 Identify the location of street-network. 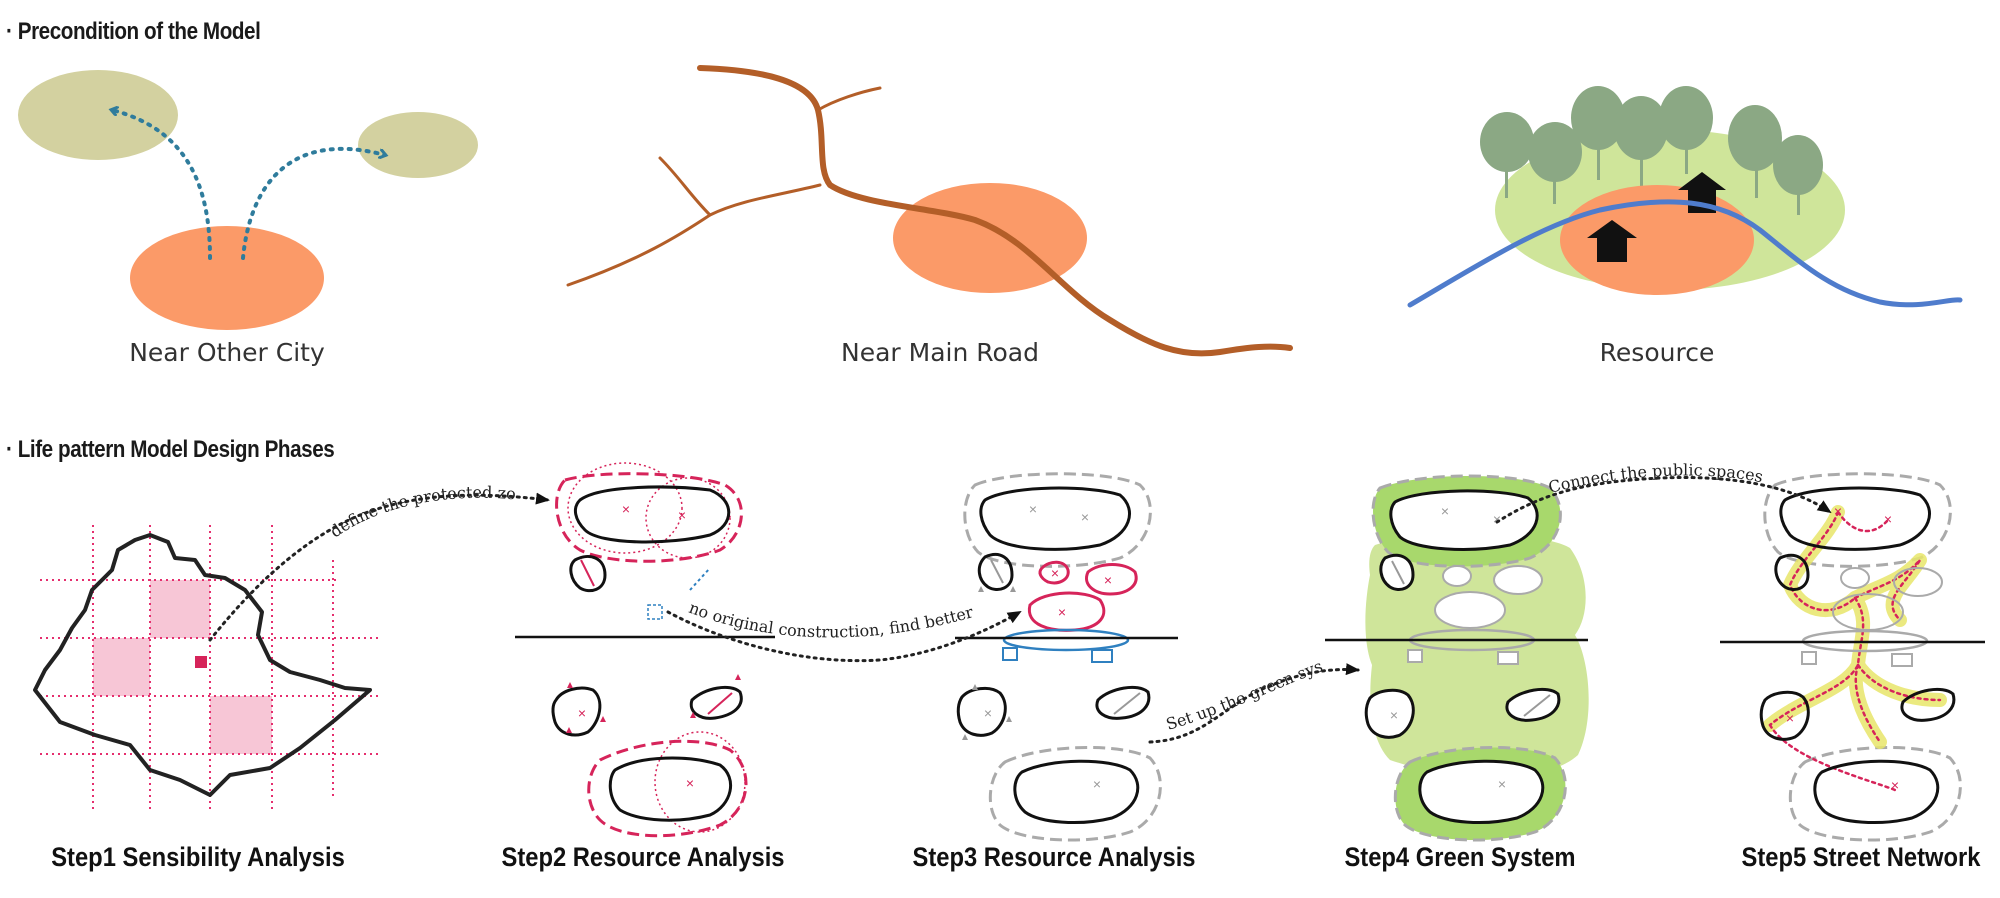
(1855, 651).